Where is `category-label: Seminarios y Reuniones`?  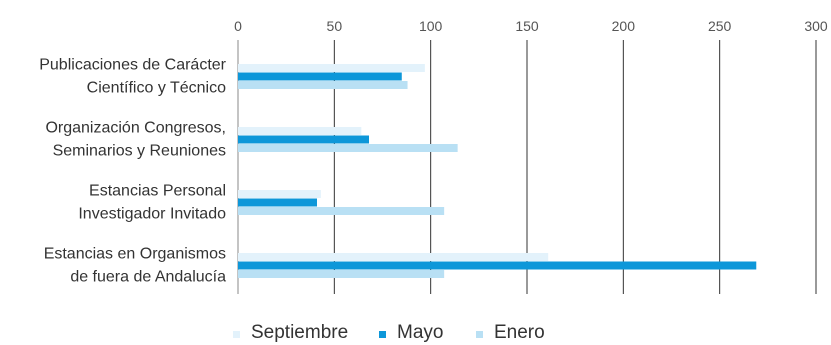
category-label: Seminarios y Reuniones is located at coordinates (139, 151).